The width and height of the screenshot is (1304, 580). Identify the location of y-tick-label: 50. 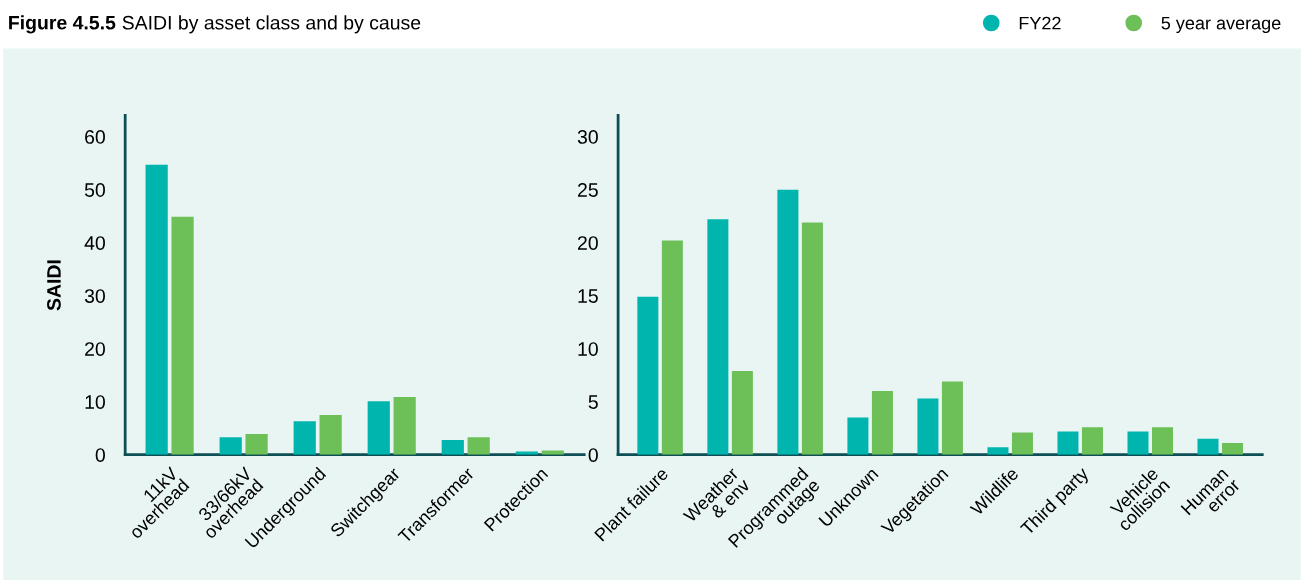
(94, 190).